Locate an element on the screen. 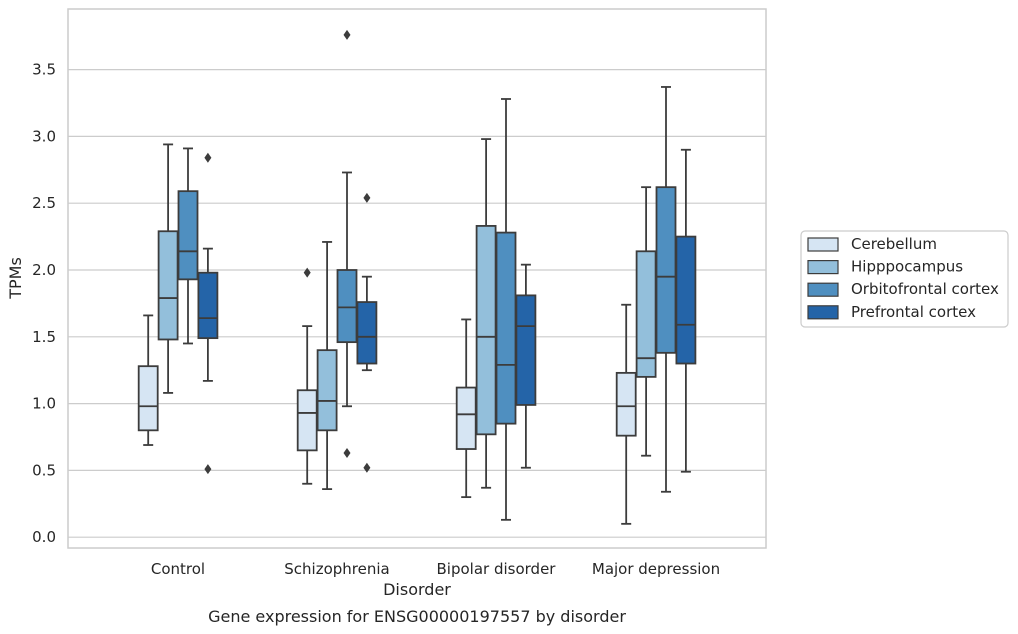  y-tick-label: 2.0 is located at coordinates (44, 270).